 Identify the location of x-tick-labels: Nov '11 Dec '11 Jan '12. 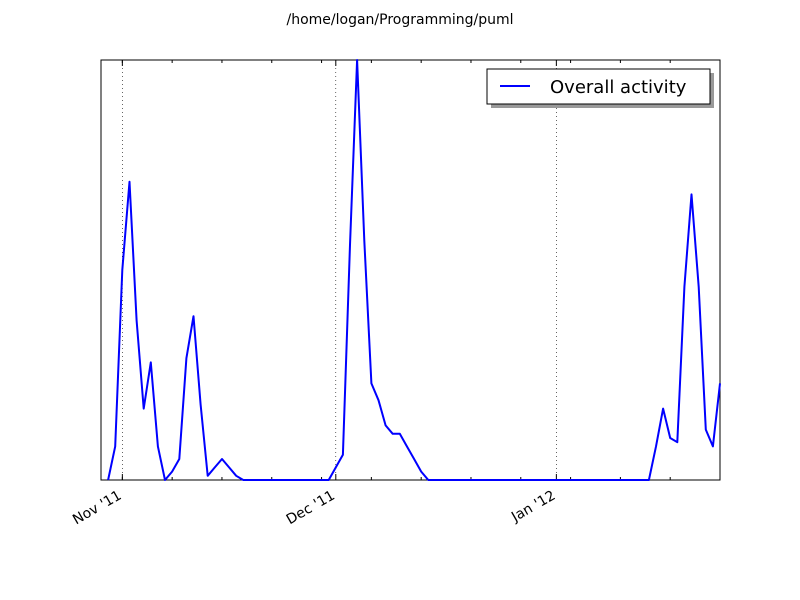
(314, 508).